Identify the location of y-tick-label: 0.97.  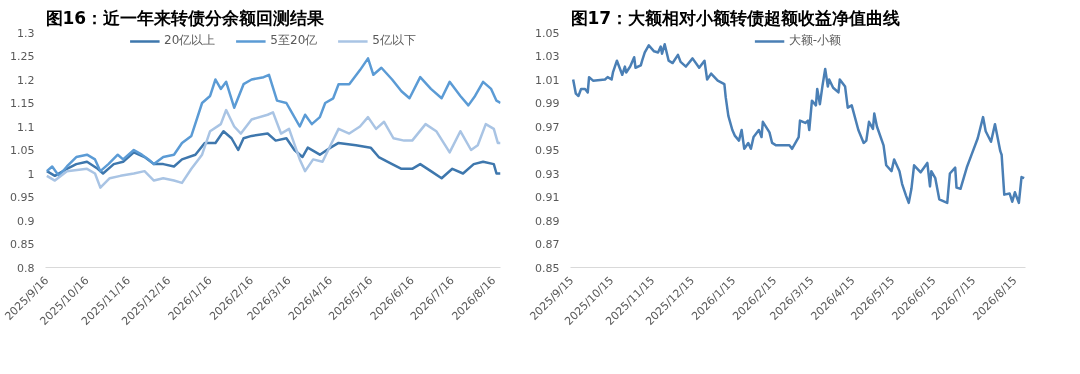
(547, 127).